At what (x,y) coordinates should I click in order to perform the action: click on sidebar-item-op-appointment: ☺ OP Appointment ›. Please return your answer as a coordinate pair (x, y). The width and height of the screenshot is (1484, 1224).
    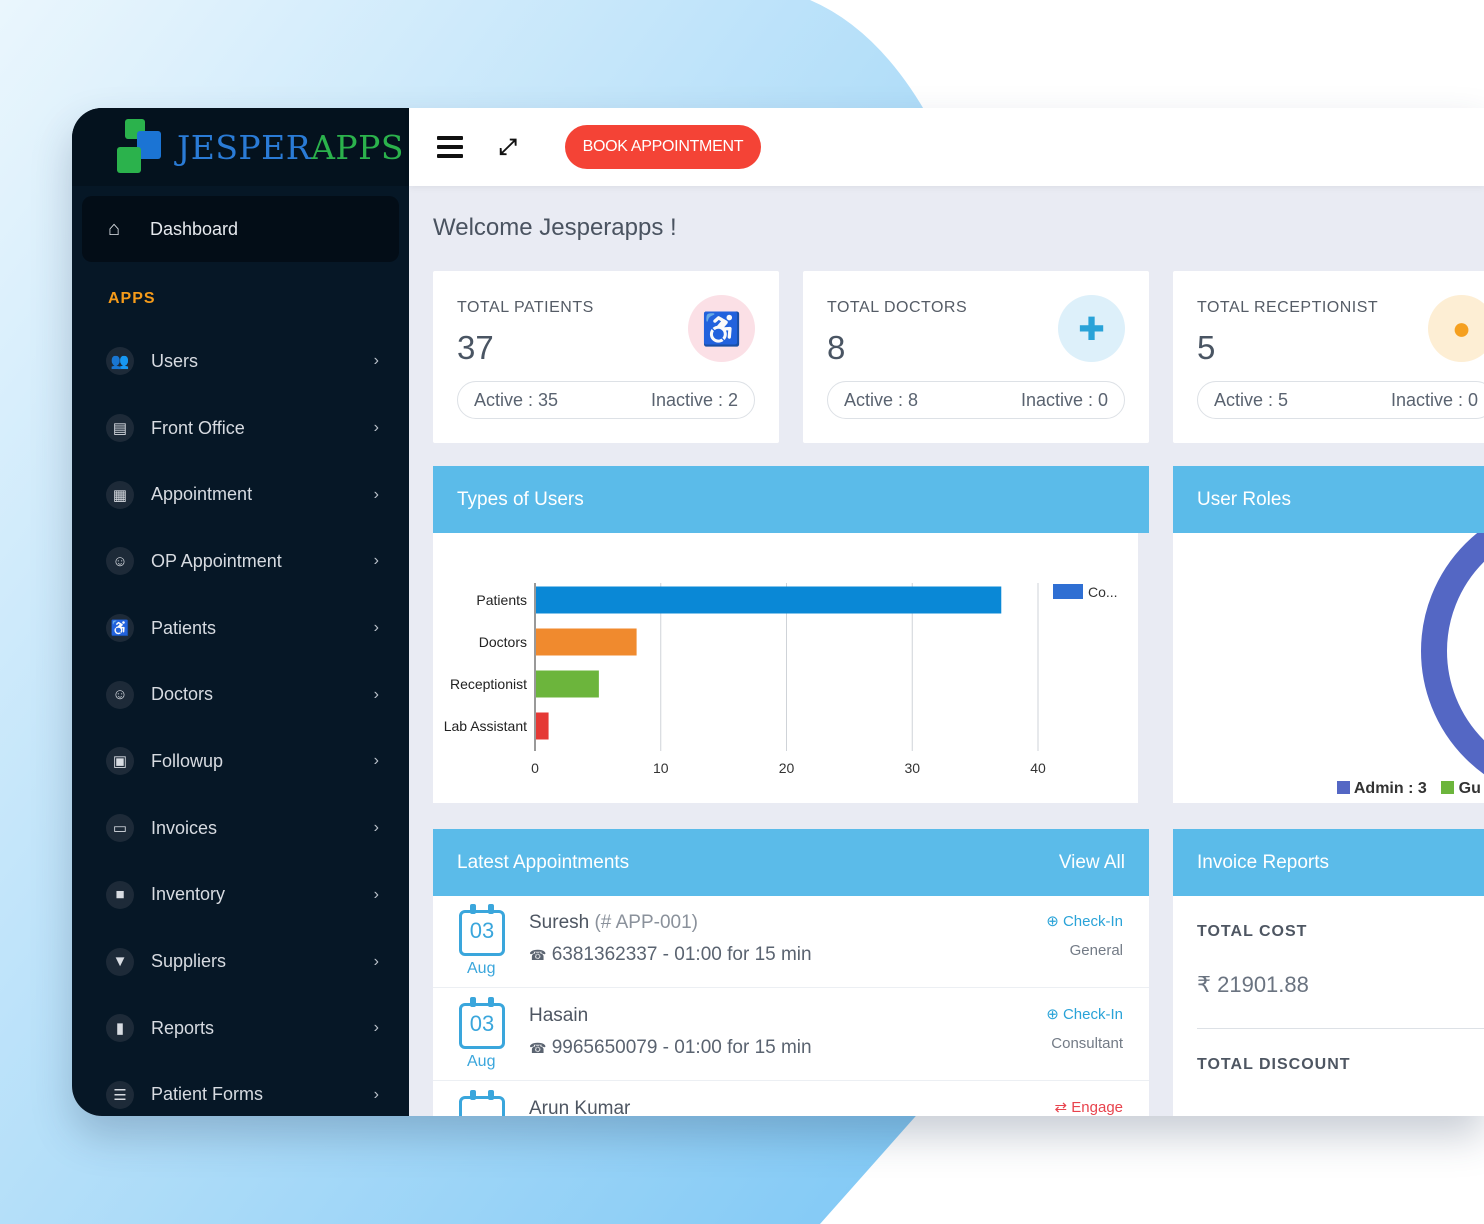
    Looking at the image, I should click on (240, 561).